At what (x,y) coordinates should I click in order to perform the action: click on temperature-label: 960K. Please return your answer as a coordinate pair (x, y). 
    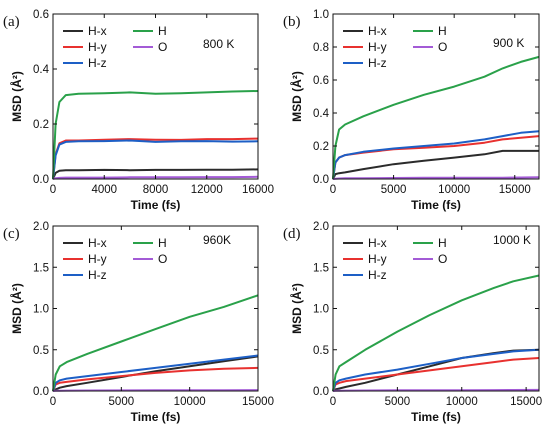
    Looking at the image, I should click on (217, 240).